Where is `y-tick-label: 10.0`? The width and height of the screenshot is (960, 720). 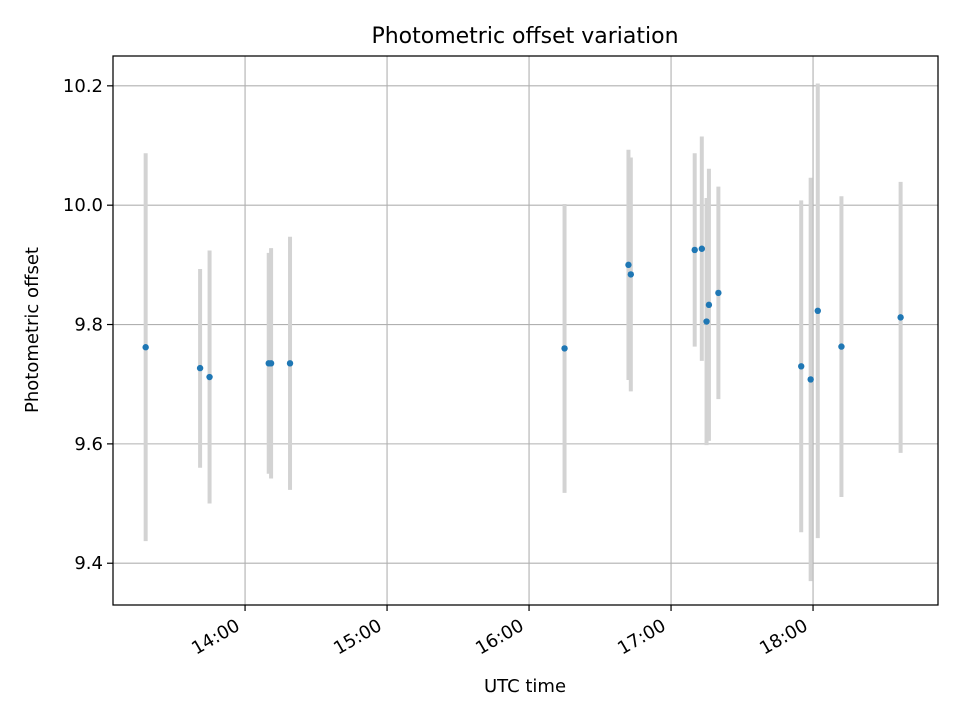
y-tick-label: 10.0 is located at coordinates (83, 205).